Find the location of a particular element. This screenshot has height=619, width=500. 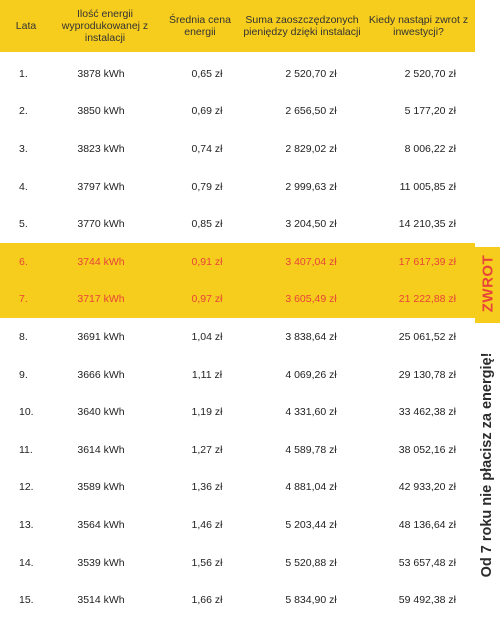

row-energy: 3514 kWh is located at coordinates (101, 600).